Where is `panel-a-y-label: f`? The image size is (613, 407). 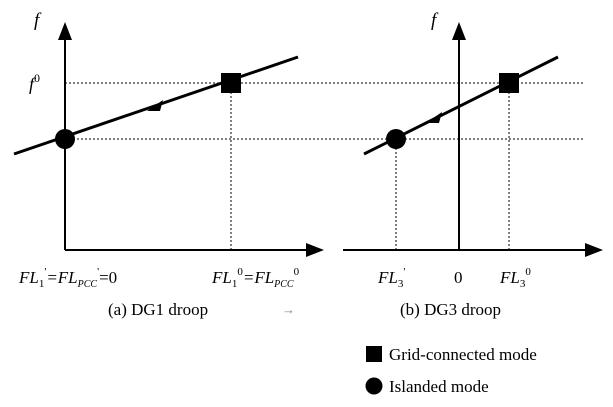 panel-a-y-label: f is located at coordinates (38, 20).